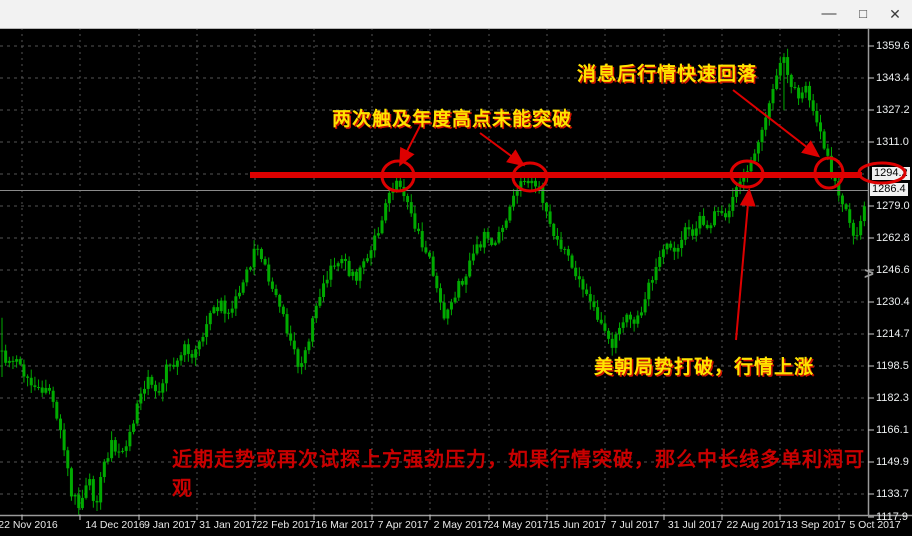  Describe the element at coordinates (182, 489) in the screenshot. I see `annotation-outlook-line2: 观` at that location.